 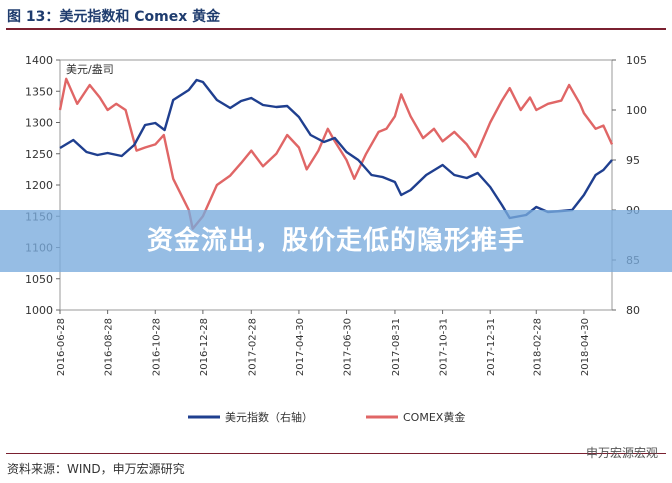 I want to click on left-tick-label: 1400, so click(x=39, y=60).